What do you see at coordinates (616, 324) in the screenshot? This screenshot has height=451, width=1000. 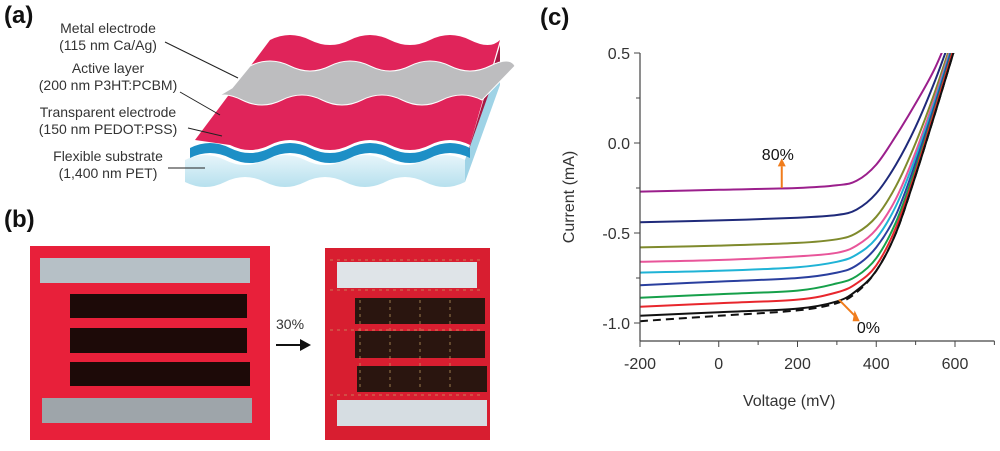 I see `y-tick-label: -1.0` at bounding box center [616, 324].